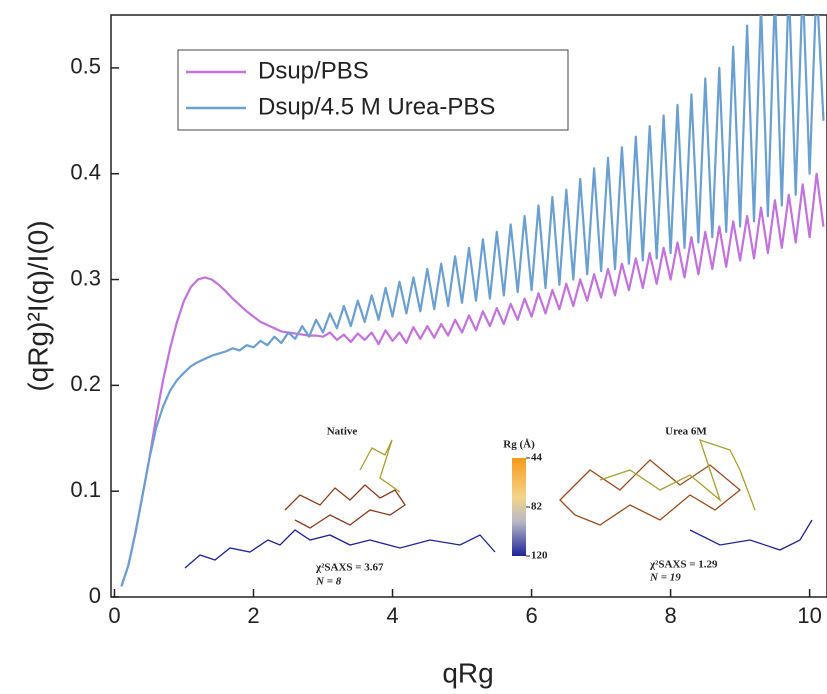  I want to click on legend-label: Dsup/PBS, so click(313, 70).